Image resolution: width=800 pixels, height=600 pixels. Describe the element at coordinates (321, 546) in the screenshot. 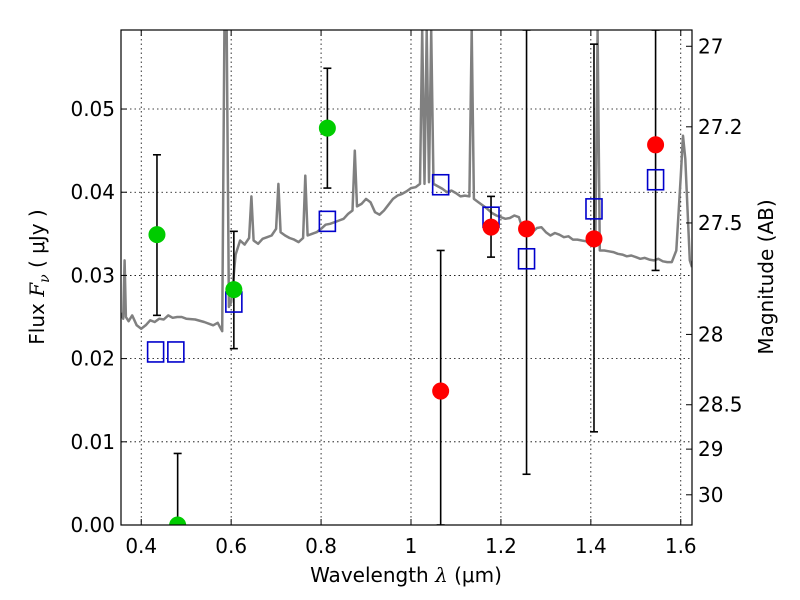

I see `x-tick-label: 0.8` at that location.